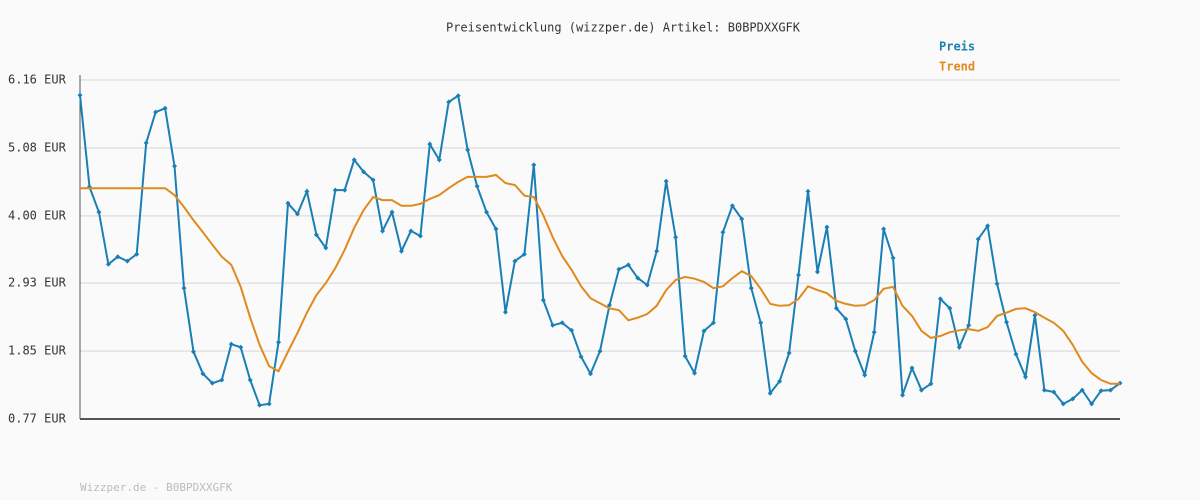 Image resolution: width=1200 pixels, height=500 pixels. I want to click on y-tick-label: 4.00 EUR, so click(37, 215).